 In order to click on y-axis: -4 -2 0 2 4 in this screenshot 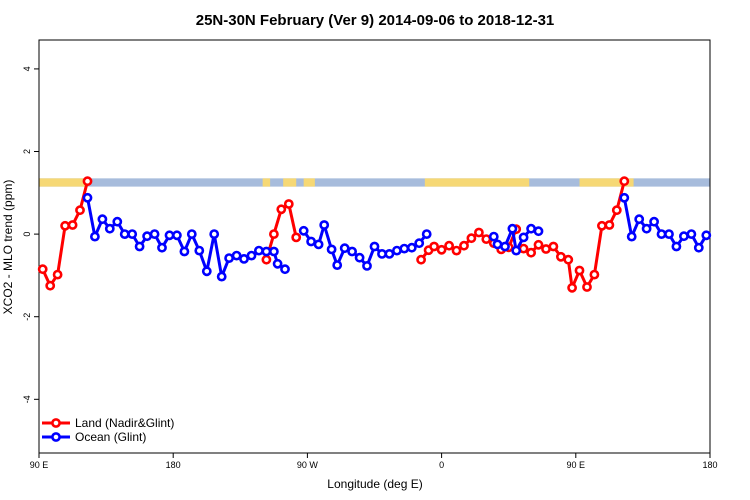, I will do `click(30, 234)`.